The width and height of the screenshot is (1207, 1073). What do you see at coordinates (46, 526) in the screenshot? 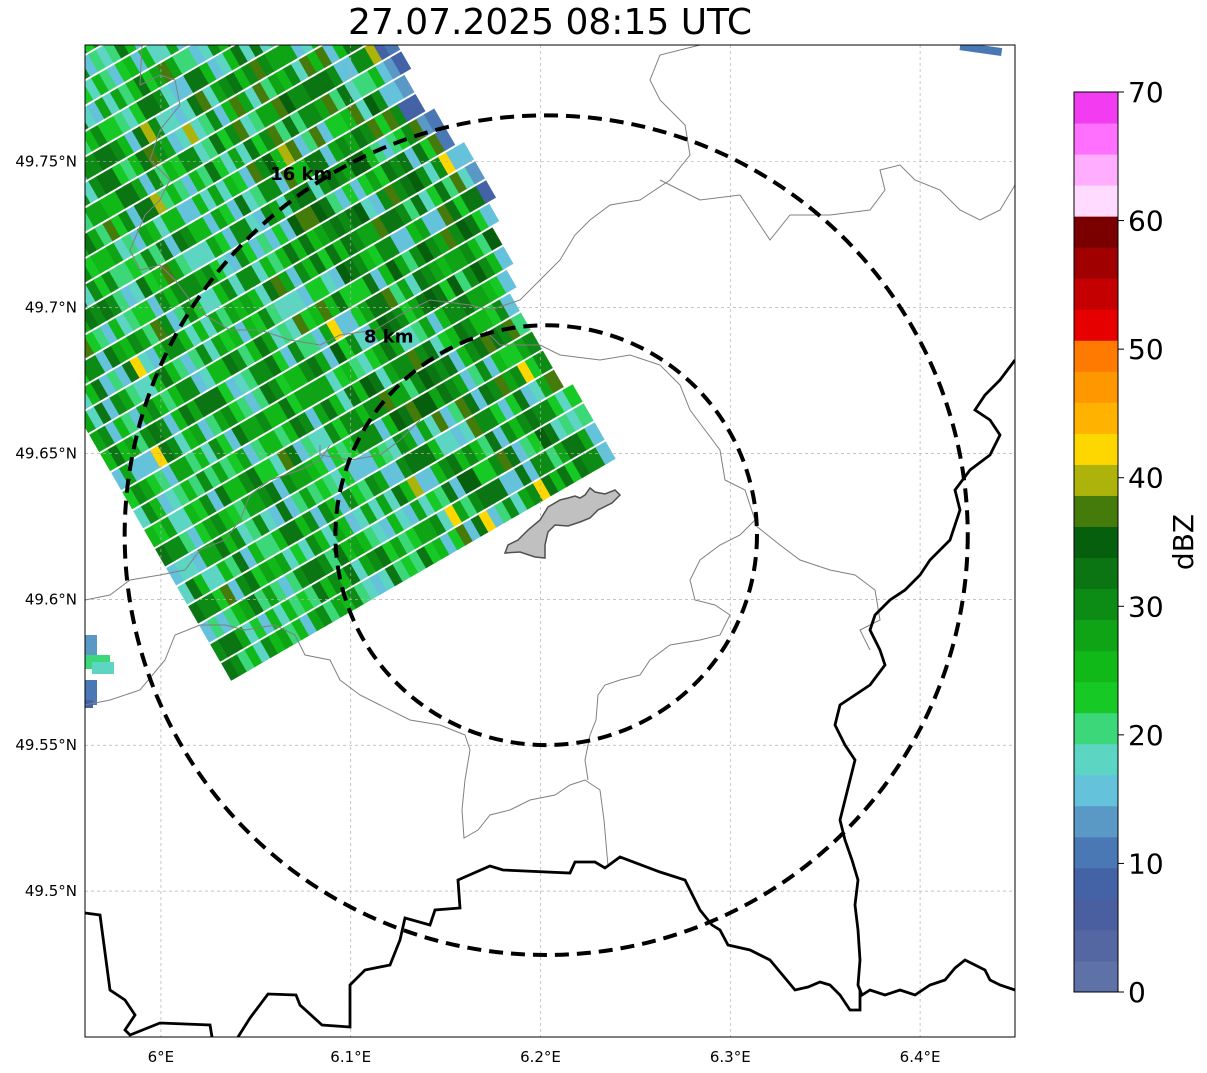
I see `lat-tick-labels: 49.5°N 49.55°N 49.6°N 49.65°N 49.7°N 49.75°N` at bounding box center [46, 526].